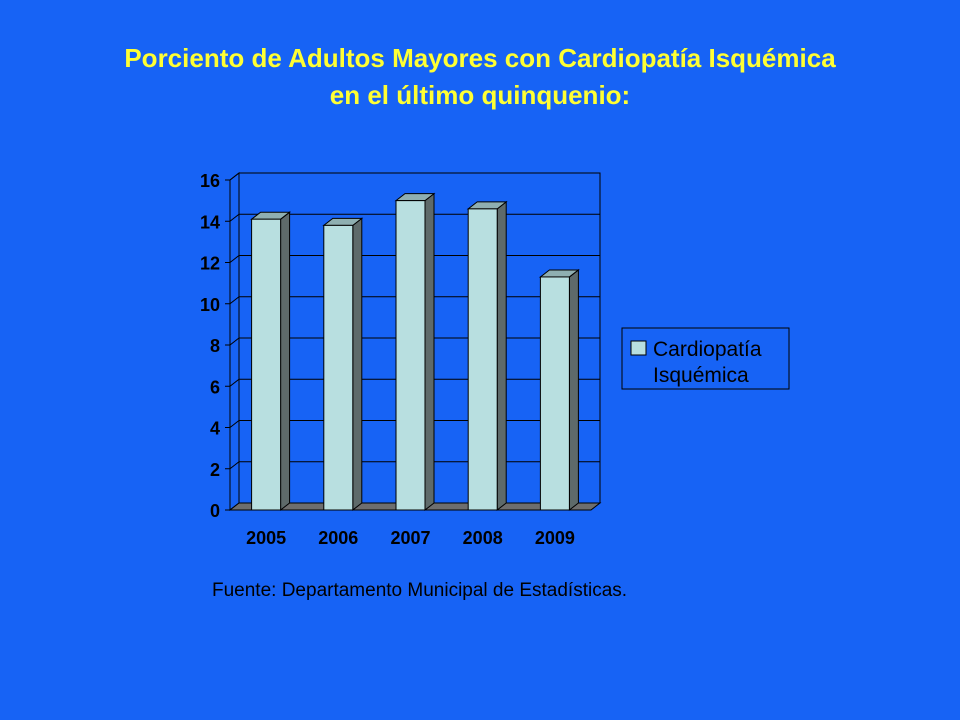 Image resolution: width=960 pixels, height=720 pixels. I want to click on gridline, so click(414, 176).